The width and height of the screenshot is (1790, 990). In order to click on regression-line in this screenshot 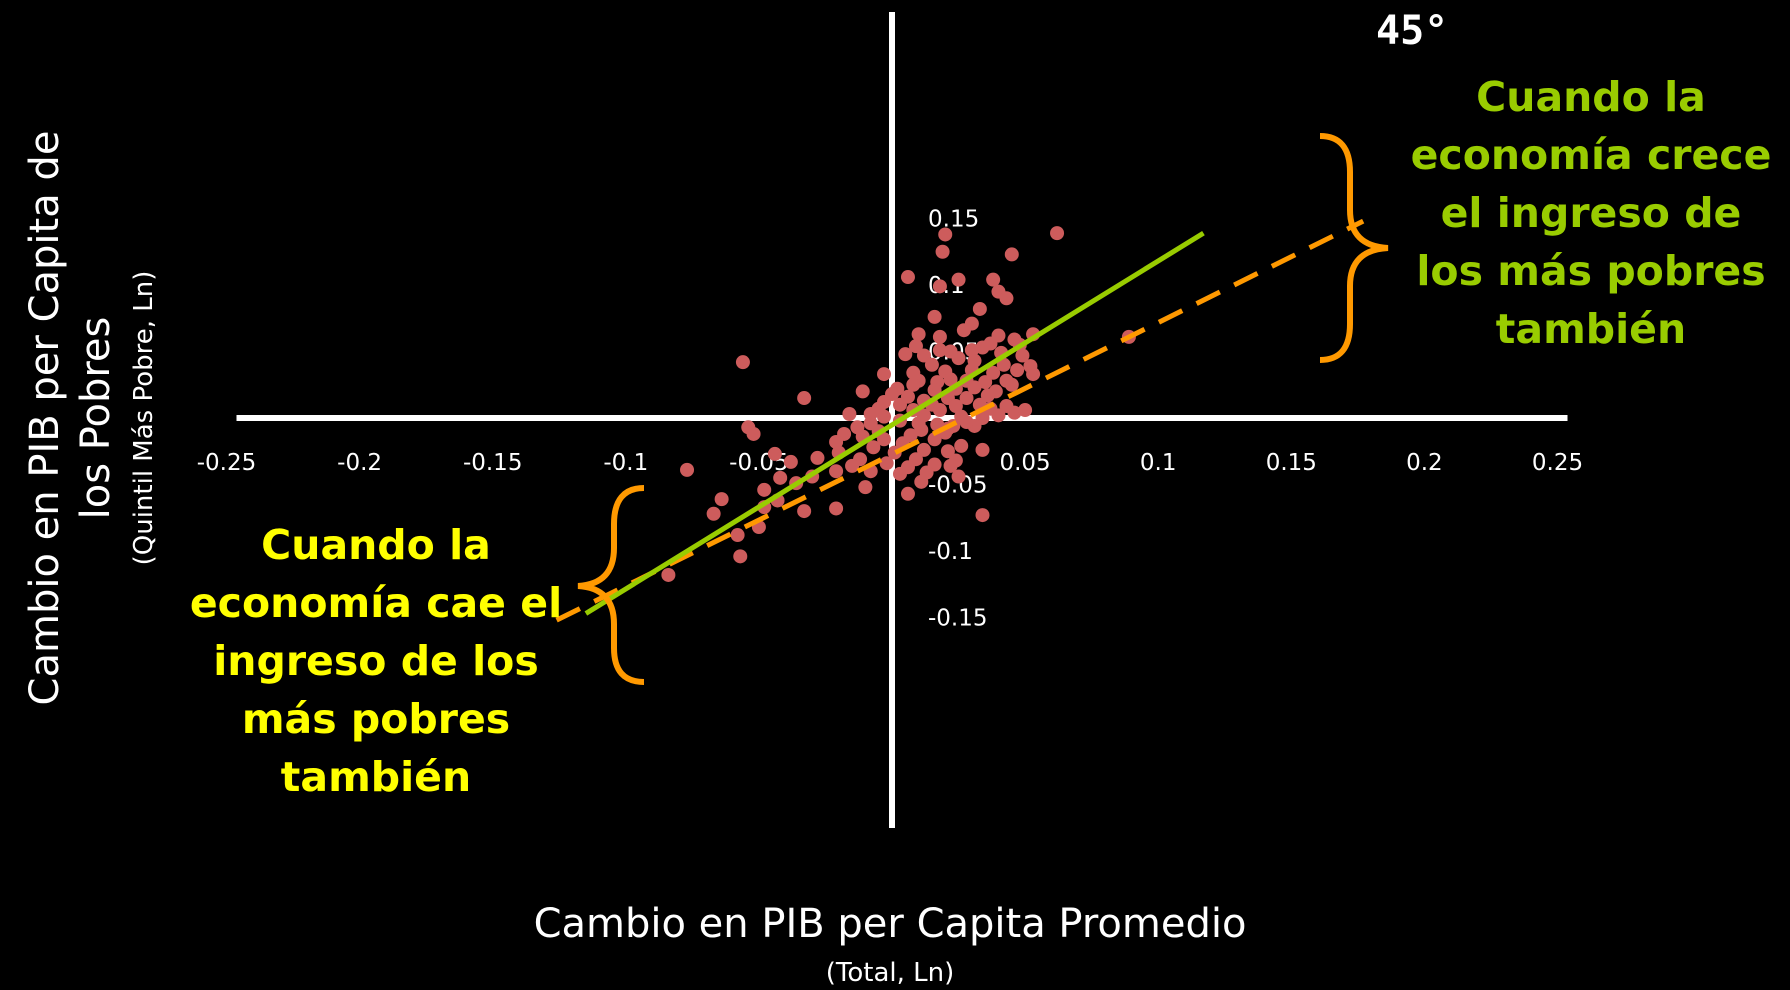, I will do `click(894, 423)`.